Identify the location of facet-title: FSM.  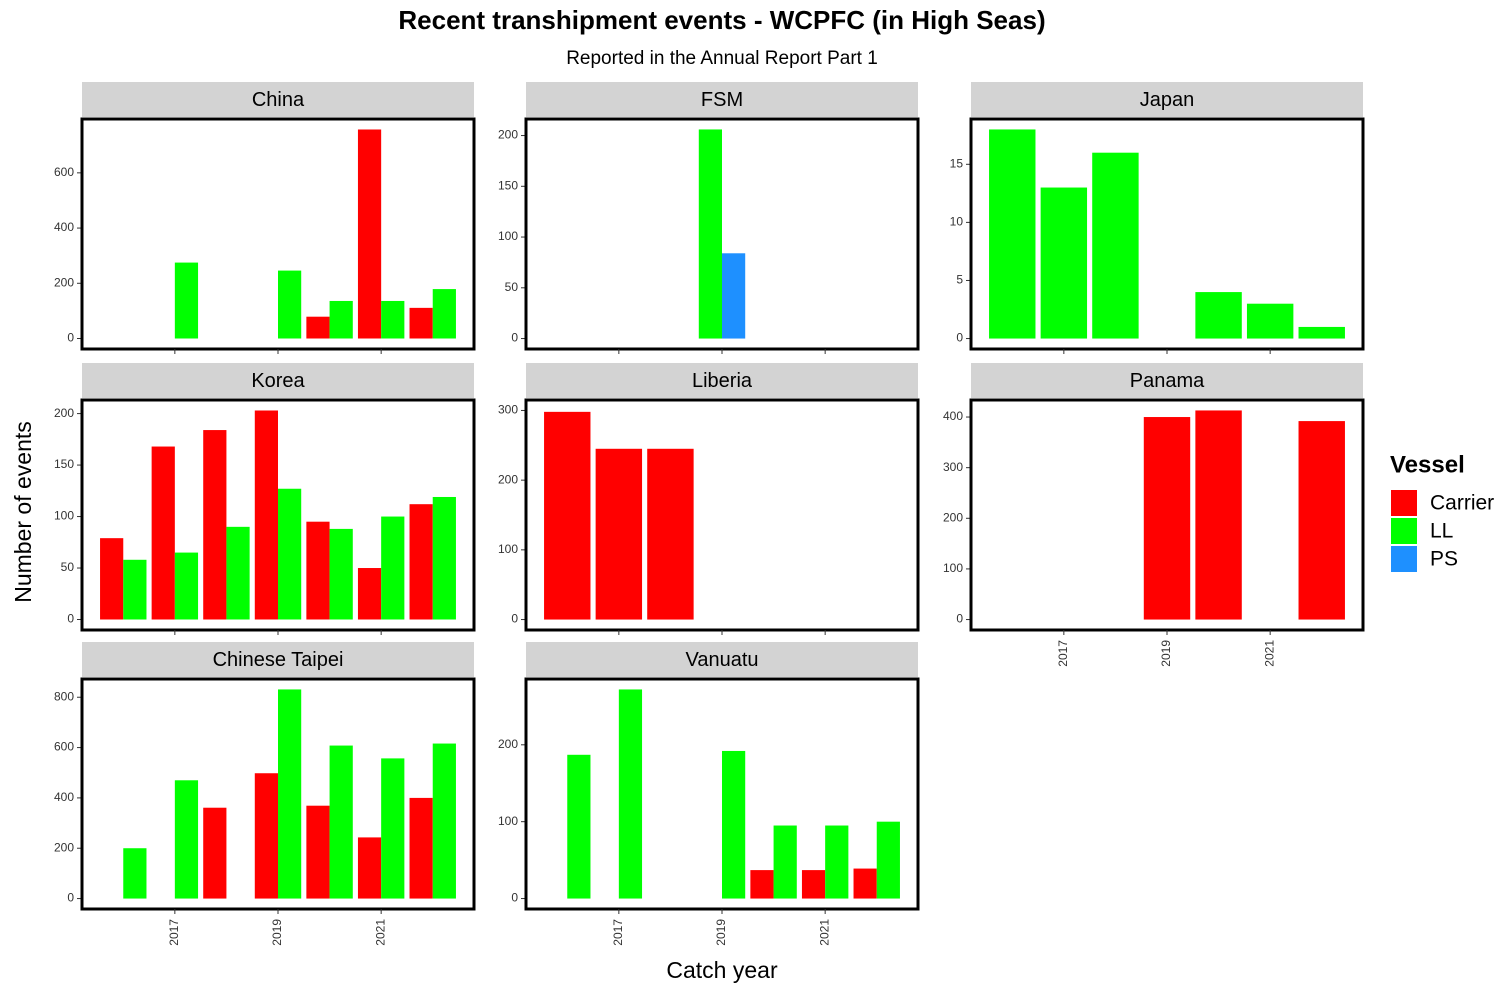
(722, 100).